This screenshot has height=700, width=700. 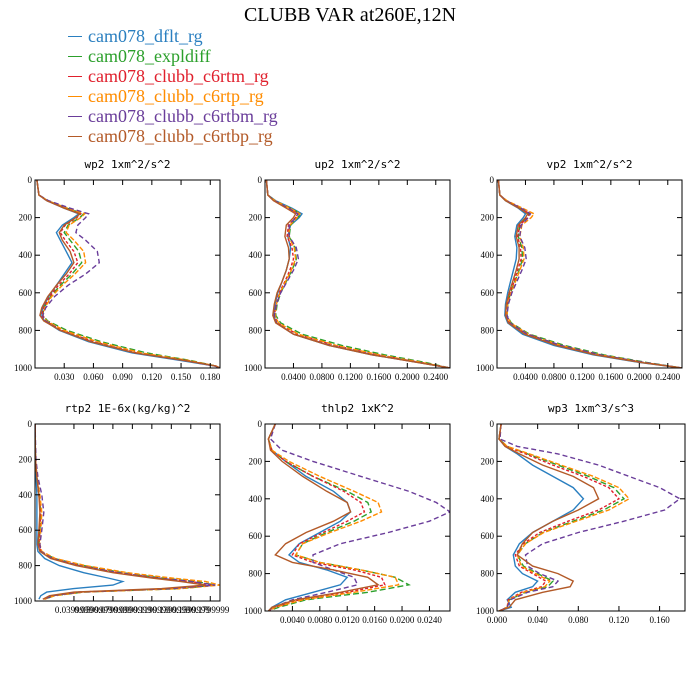 What do you see at coordinates (145, 36) in the screenshot?
I see `legend-label: cam078_dflt_rg` at bounding box center [145, 36].